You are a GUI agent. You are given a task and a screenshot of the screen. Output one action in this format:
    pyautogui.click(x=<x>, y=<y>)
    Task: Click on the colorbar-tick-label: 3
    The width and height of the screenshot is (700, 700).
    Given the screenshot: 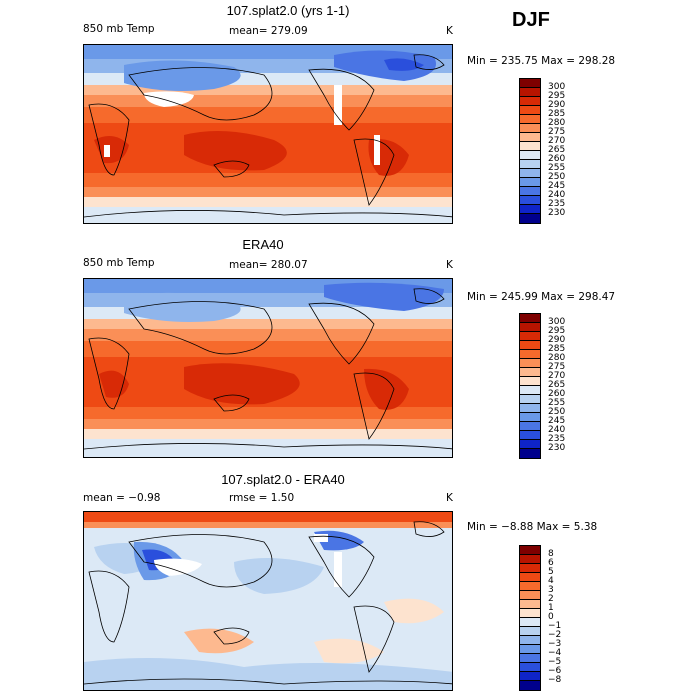 What is the action you would take?
    pyautogui.click(x=551, y=590)
    